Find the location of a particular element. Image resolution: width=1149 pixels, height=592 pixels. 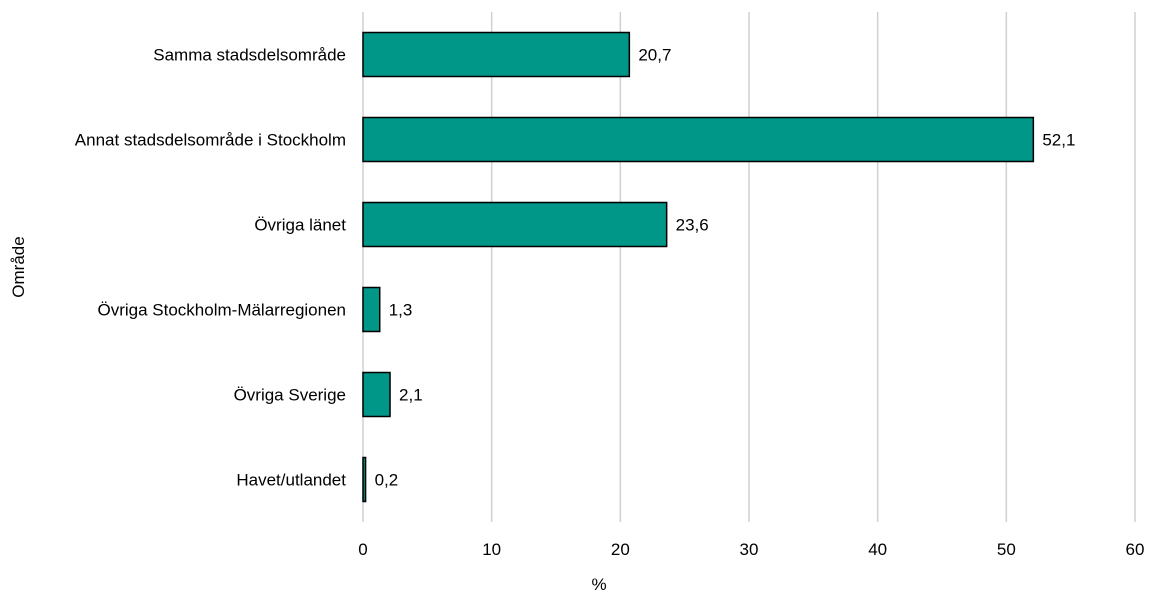

x-tick-label-30: 30 is located at coordinates (749, 549).